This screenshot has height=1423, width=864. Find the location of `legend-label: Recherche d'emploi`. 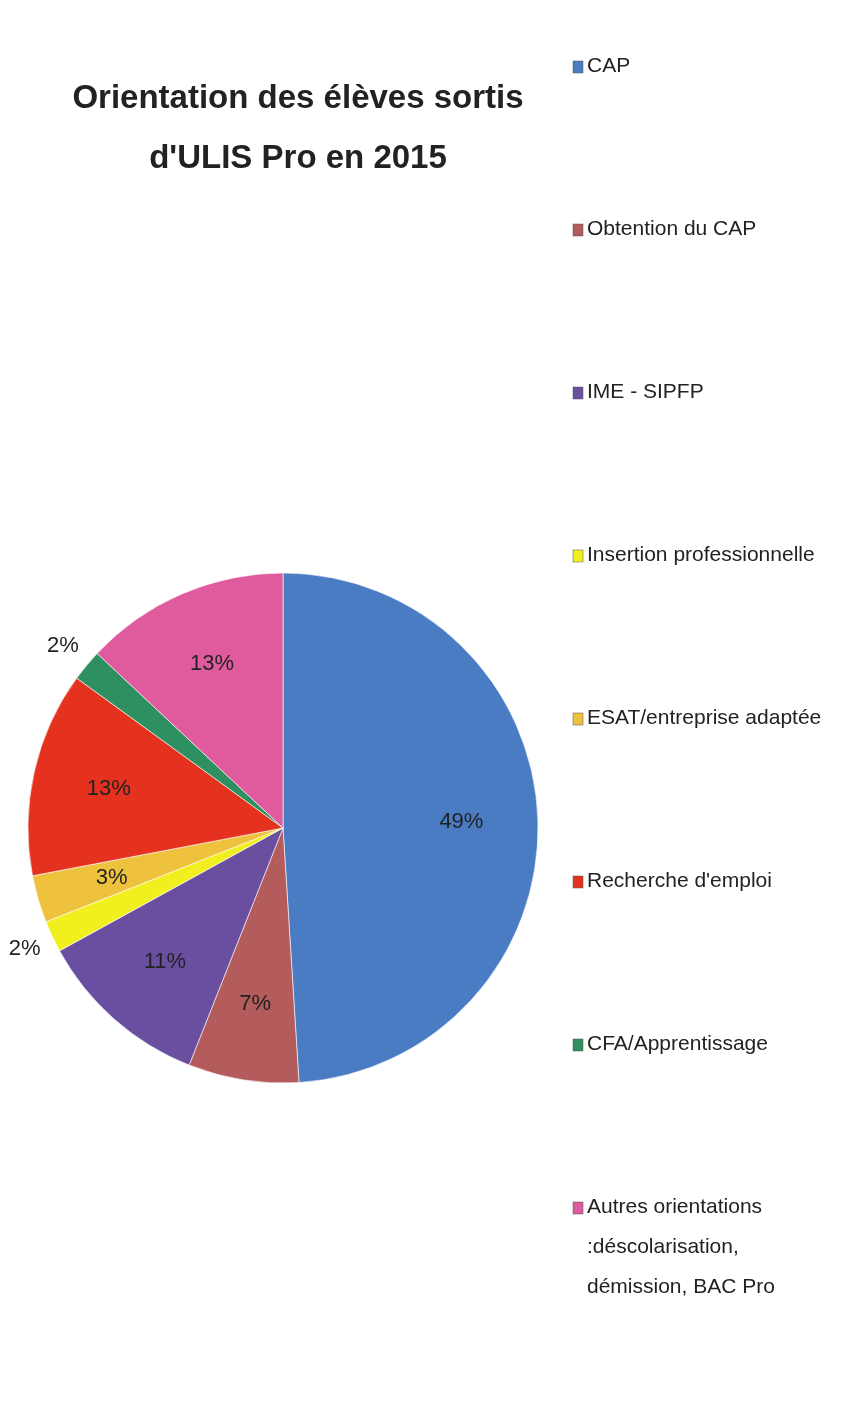

legend-label: Recherche d'emploi is located at coordinates (679, 879).